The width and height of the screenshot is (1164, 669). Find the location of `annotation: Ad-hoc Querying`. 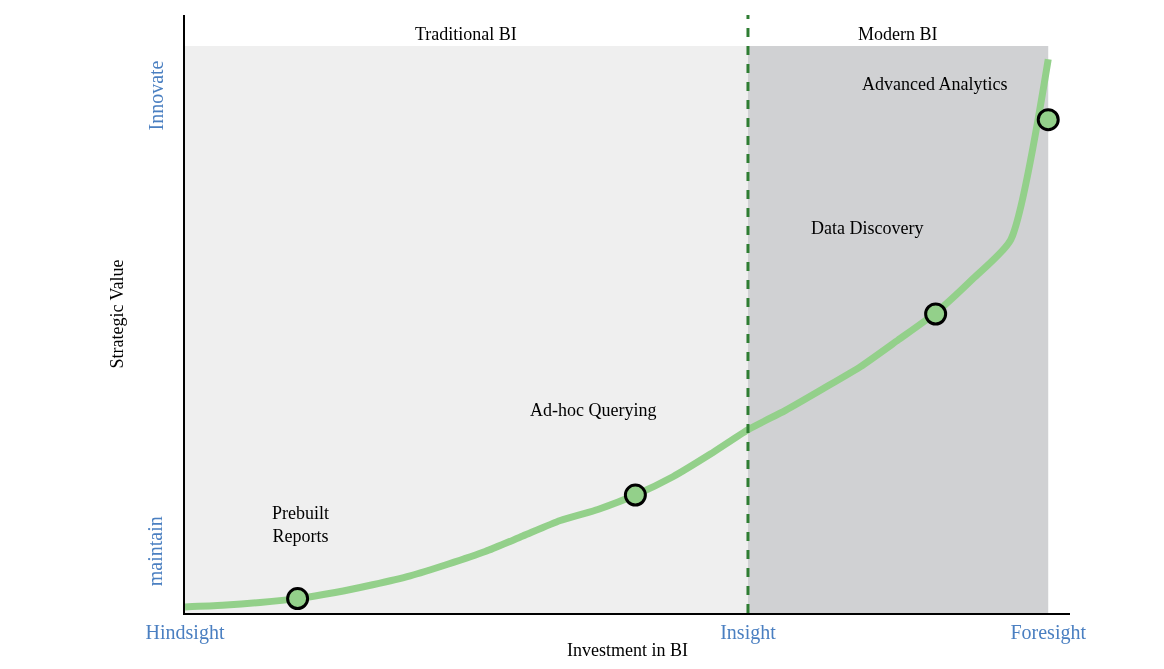

annotation: Ad-hoc Querying is located at coordinates (593, 410).